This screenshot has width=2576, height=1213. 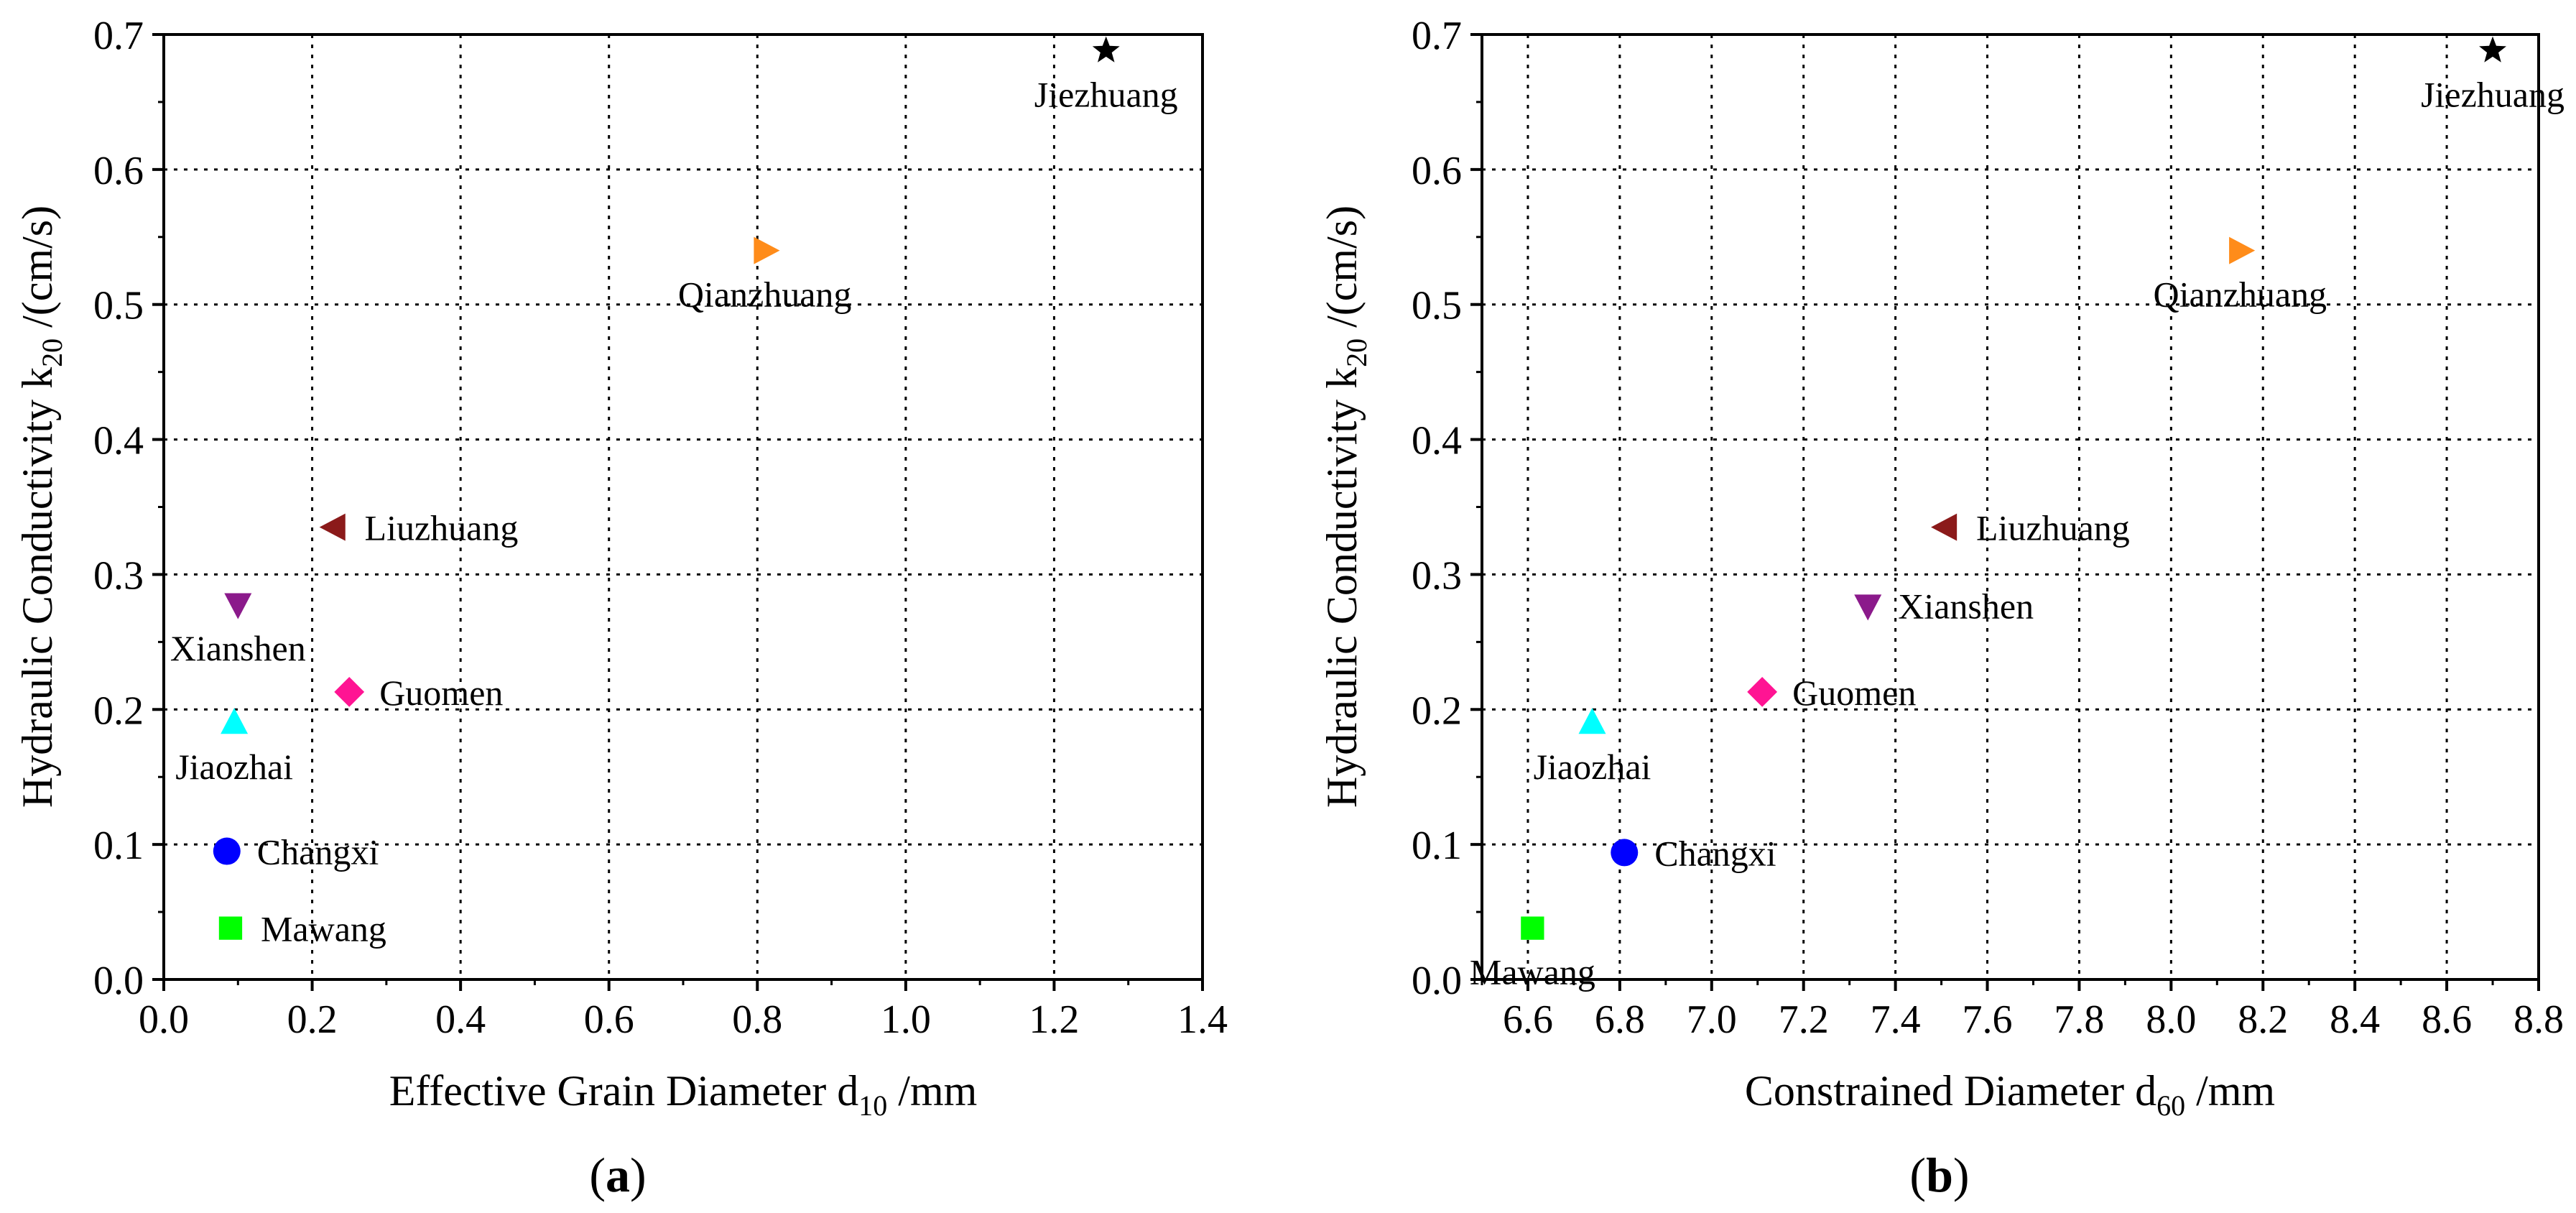 What do you see at coordinates (1106, 50) in the screenshot?
I see `point-marker-jiezhuang-a` at bounding box center [1106, 50].